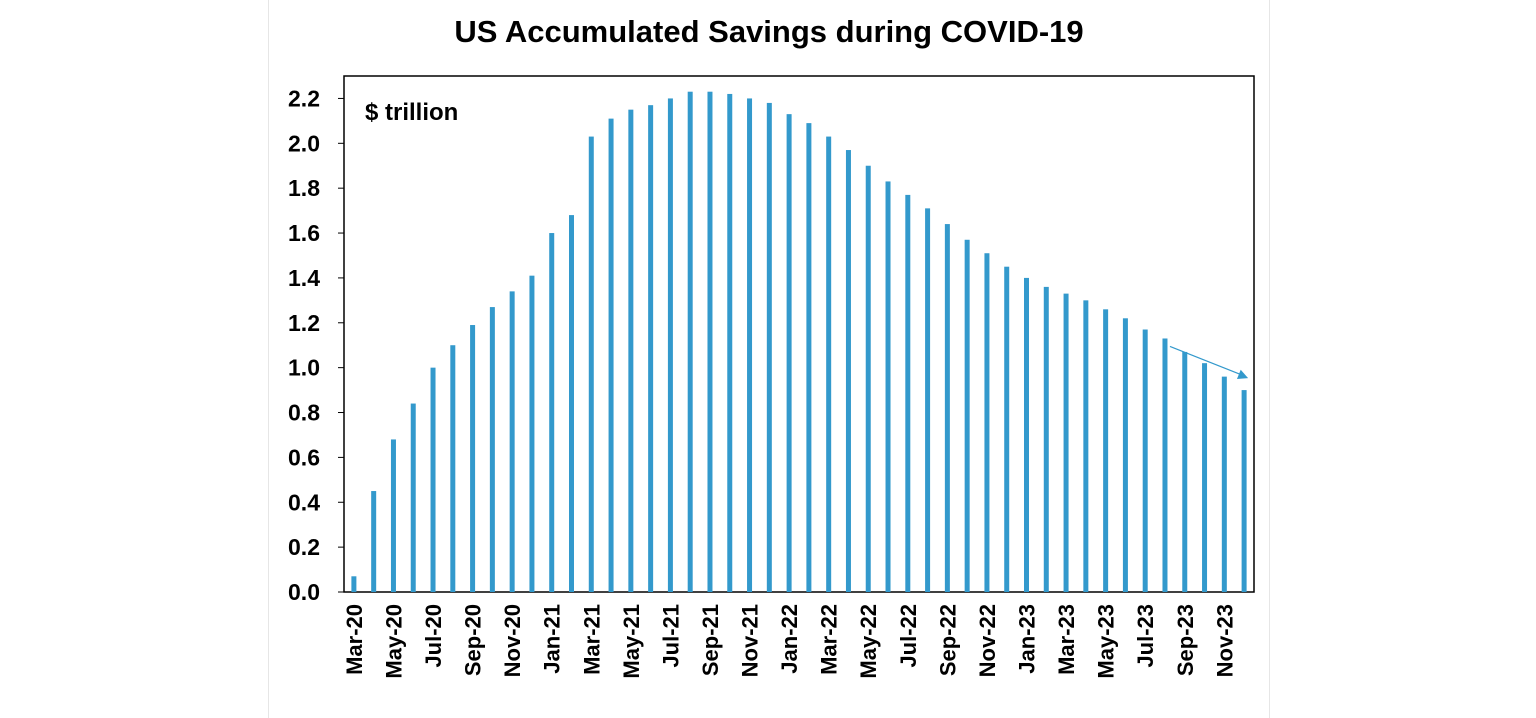  What do you see at coordinates (591, 639) in the screenshot?
I see `x-tick-label: Mar-21` at bounding box center [591, 639].